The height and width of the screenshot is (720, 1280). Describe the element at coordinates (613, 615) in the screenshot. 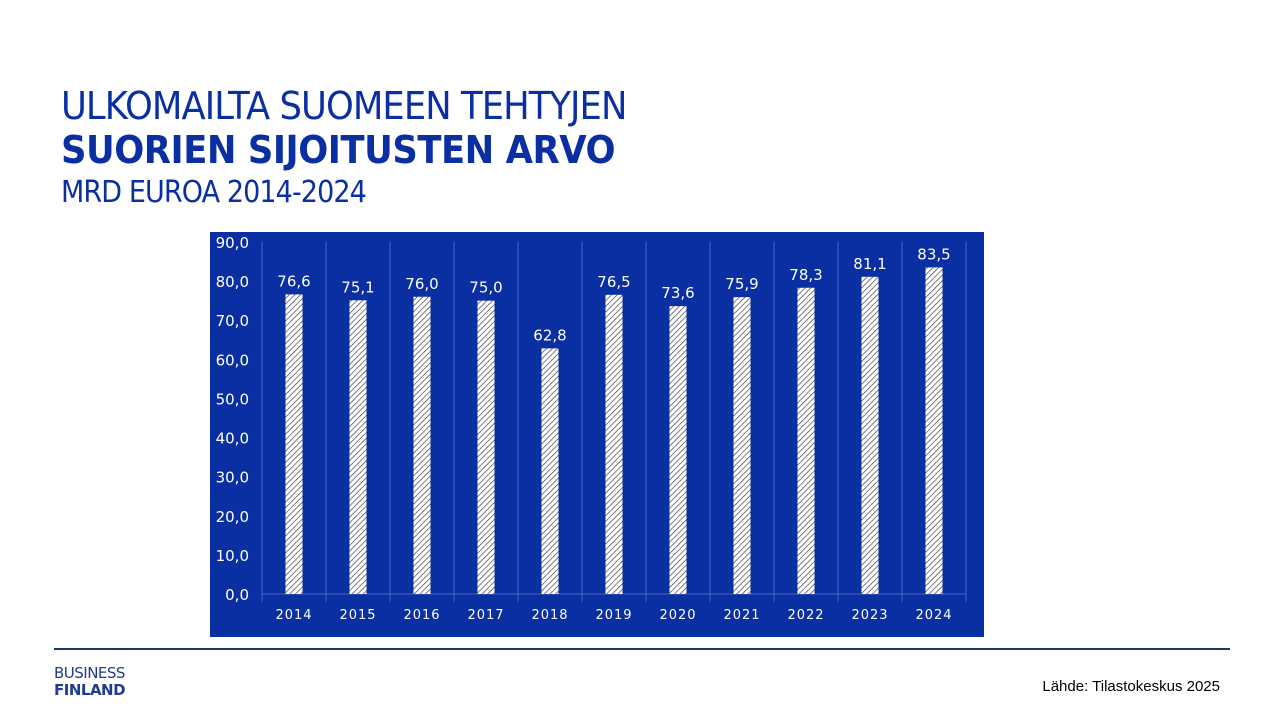

I see `x-tick-label: 2019` at that location.